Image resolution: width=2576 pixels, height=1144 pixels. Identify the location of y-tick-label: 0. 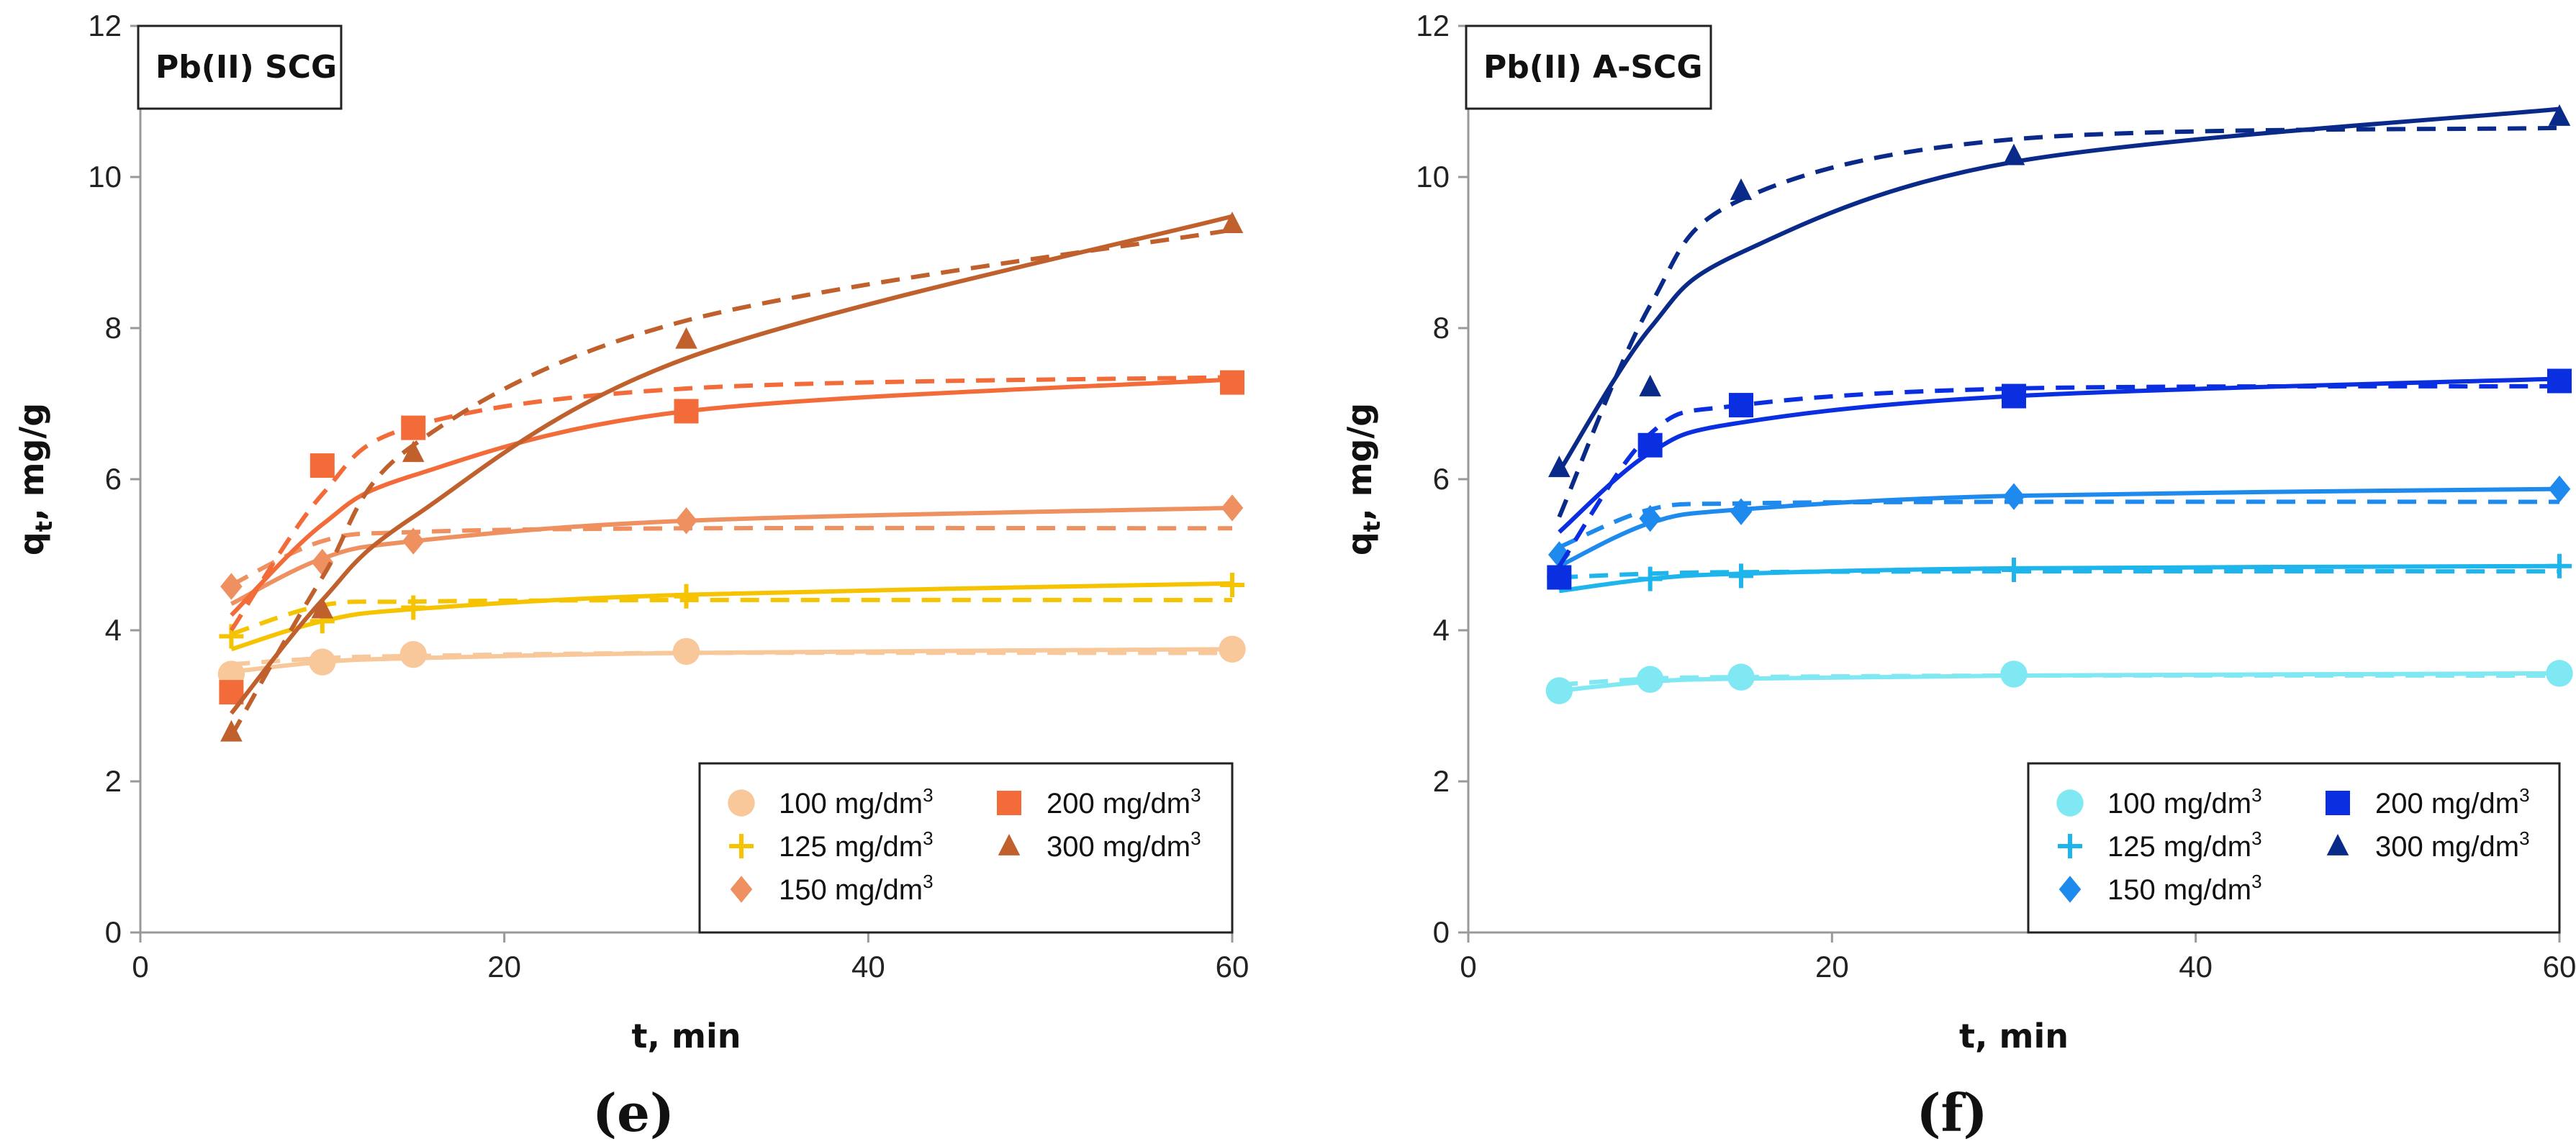
(1442, 932).